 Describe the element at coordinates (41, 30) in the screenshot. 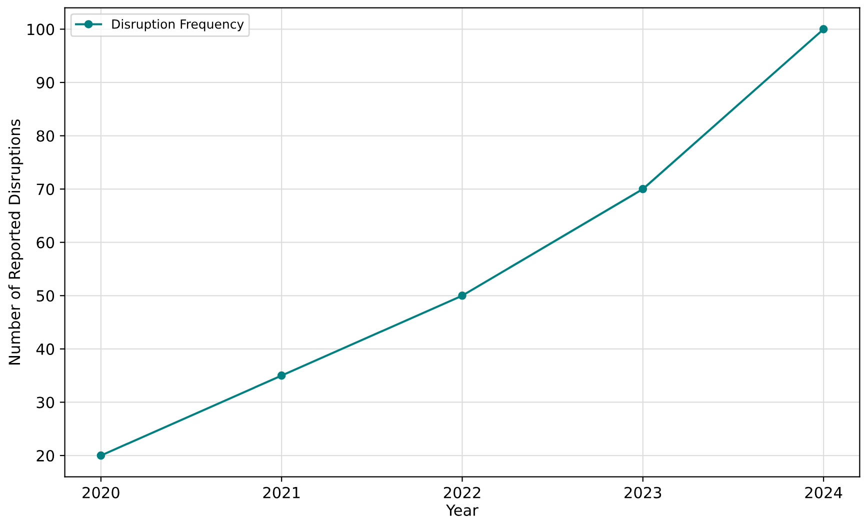

I see `y-tick-label: 100` at that location.